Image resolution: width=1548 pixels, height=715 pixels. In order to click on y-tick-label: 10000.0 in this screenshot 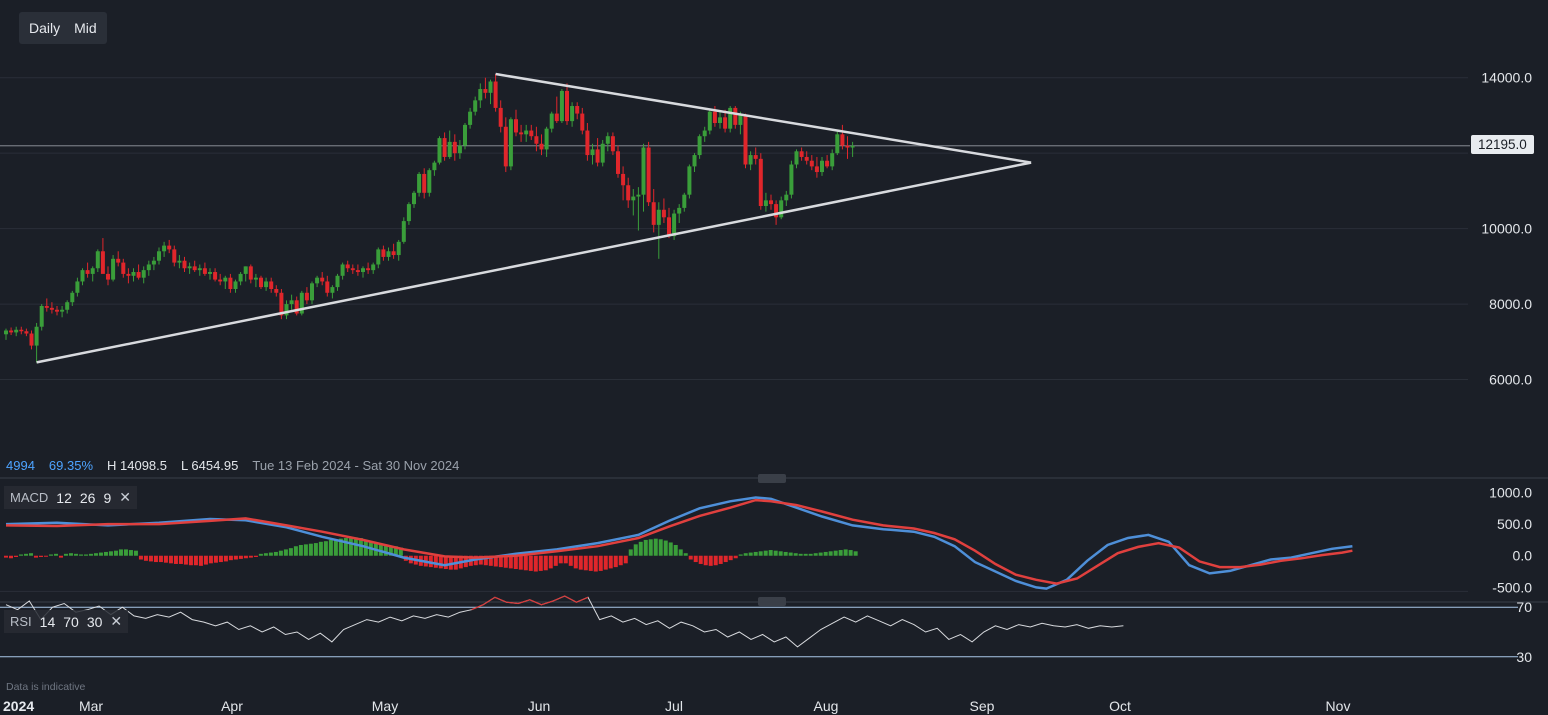, I will do `click(1506, 229)`.